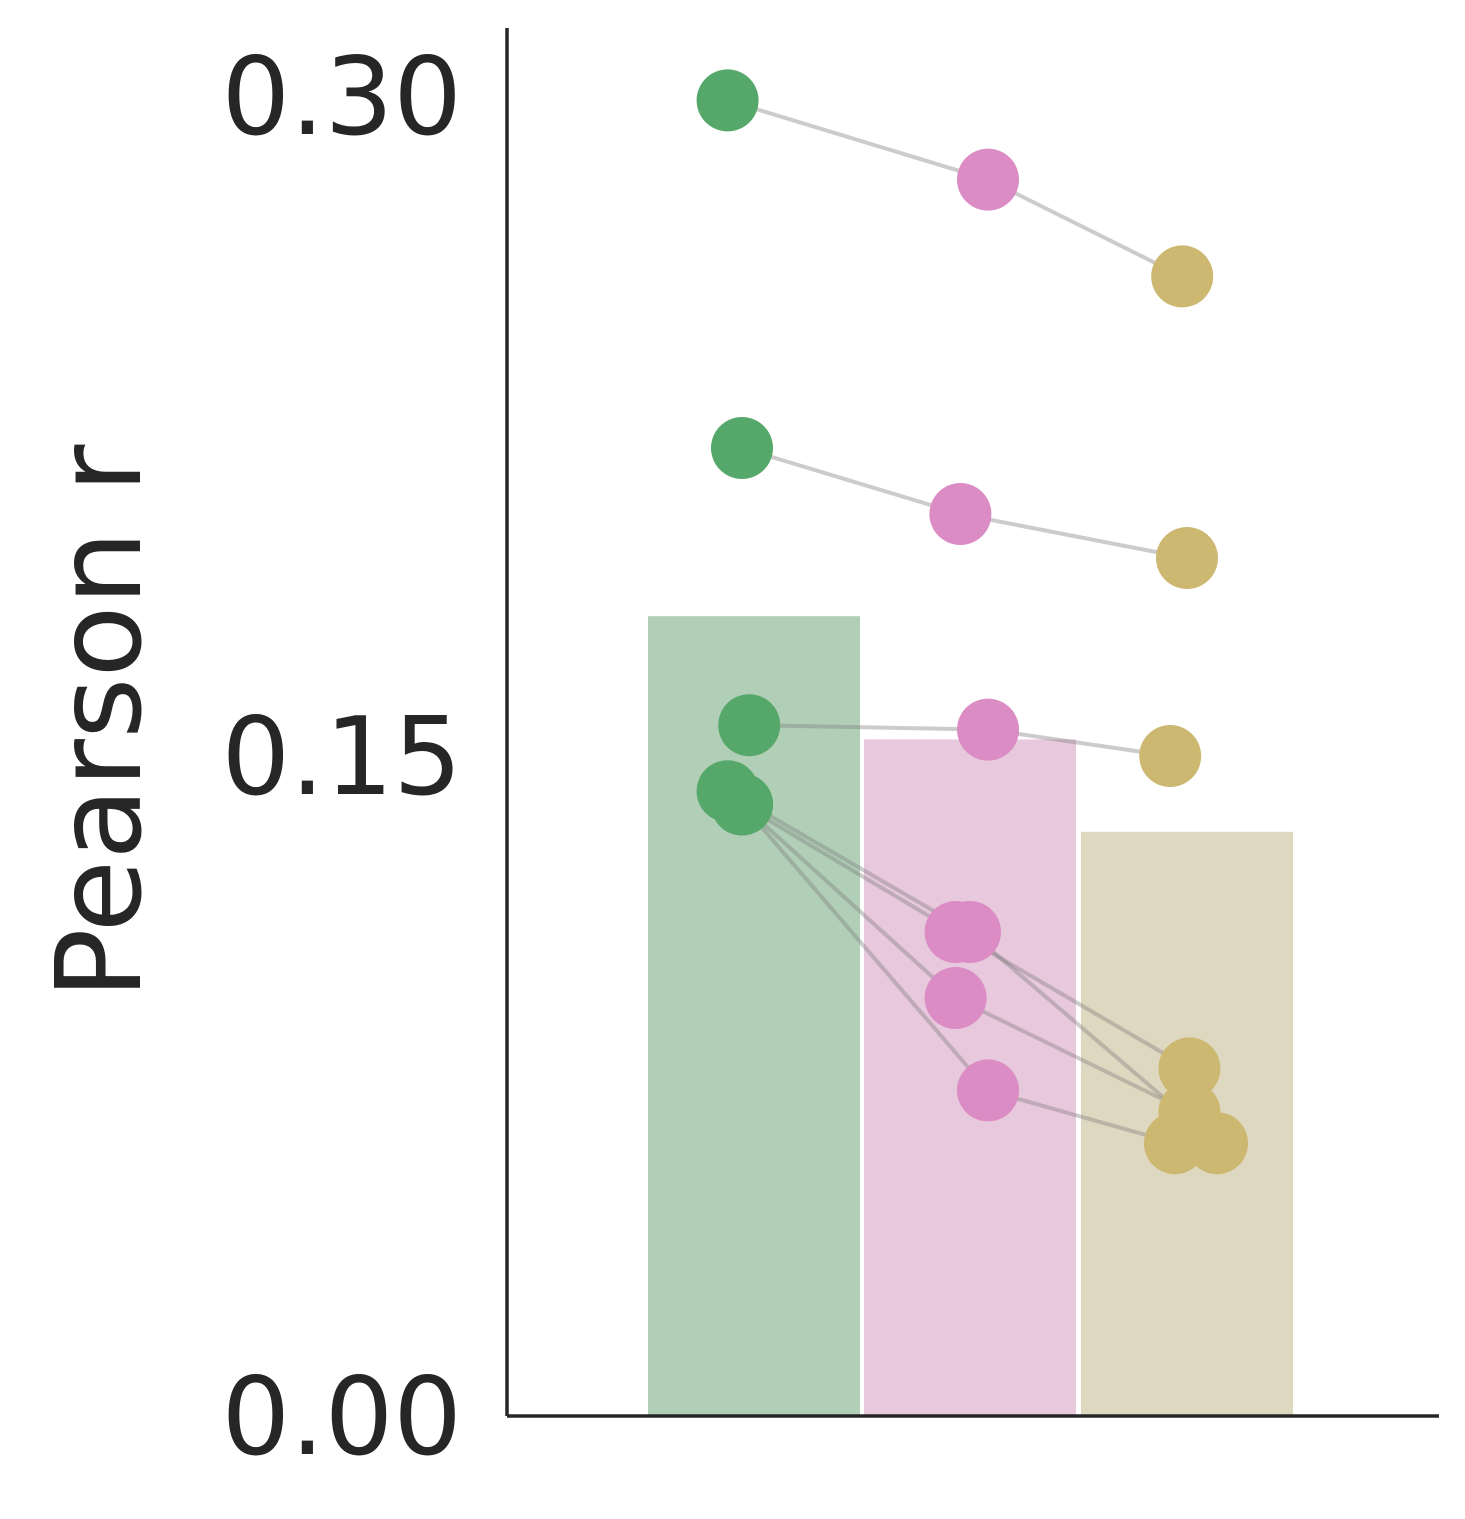 This screenshot has width=1465, height=1519. What do you see at coordinates (742, 448) in the screenshot?
I see `point-s2-c1` at bounding box center [742, 448].